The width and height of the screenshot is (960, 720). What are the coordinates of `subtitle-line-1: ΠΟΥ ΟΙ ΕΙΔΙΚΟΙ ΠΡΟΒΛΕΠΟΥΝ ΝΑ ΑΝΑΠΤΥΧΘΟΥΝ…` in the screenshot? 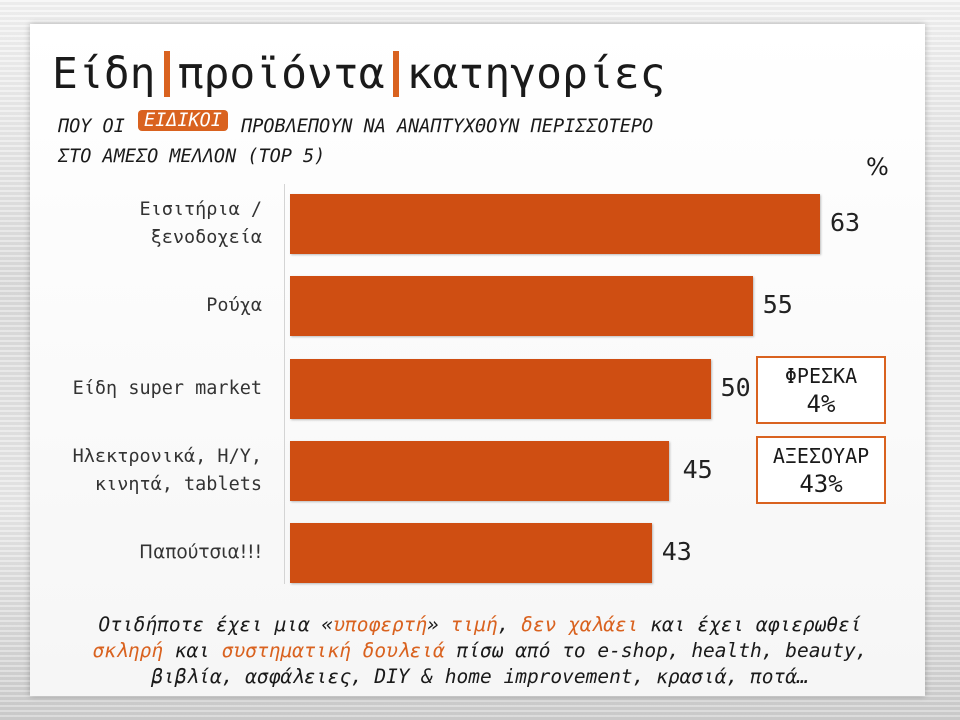 It's located at (356, 123).